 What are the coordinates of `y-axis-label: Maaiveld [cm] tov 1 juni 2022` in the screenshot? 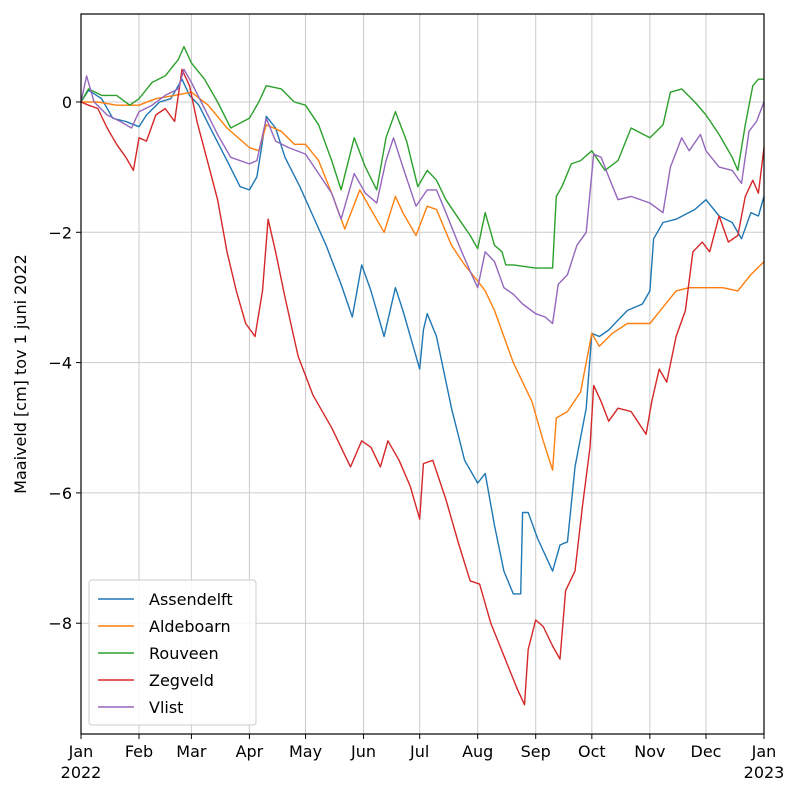 It's located at (20, 374).